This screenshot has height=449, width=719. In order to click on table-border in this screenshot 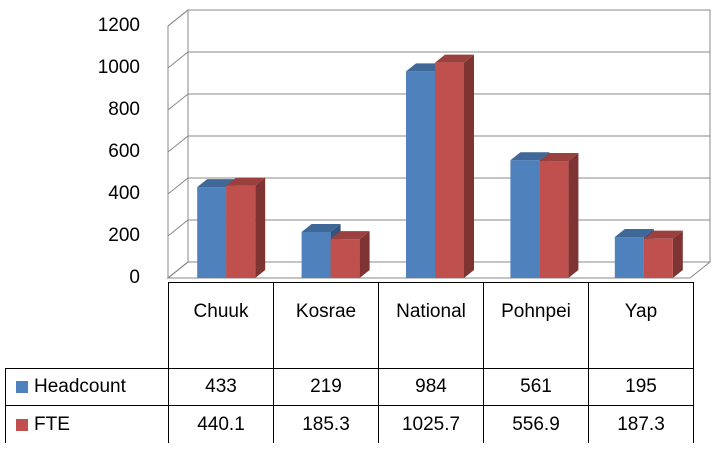, I will do `click(693, 362)`.